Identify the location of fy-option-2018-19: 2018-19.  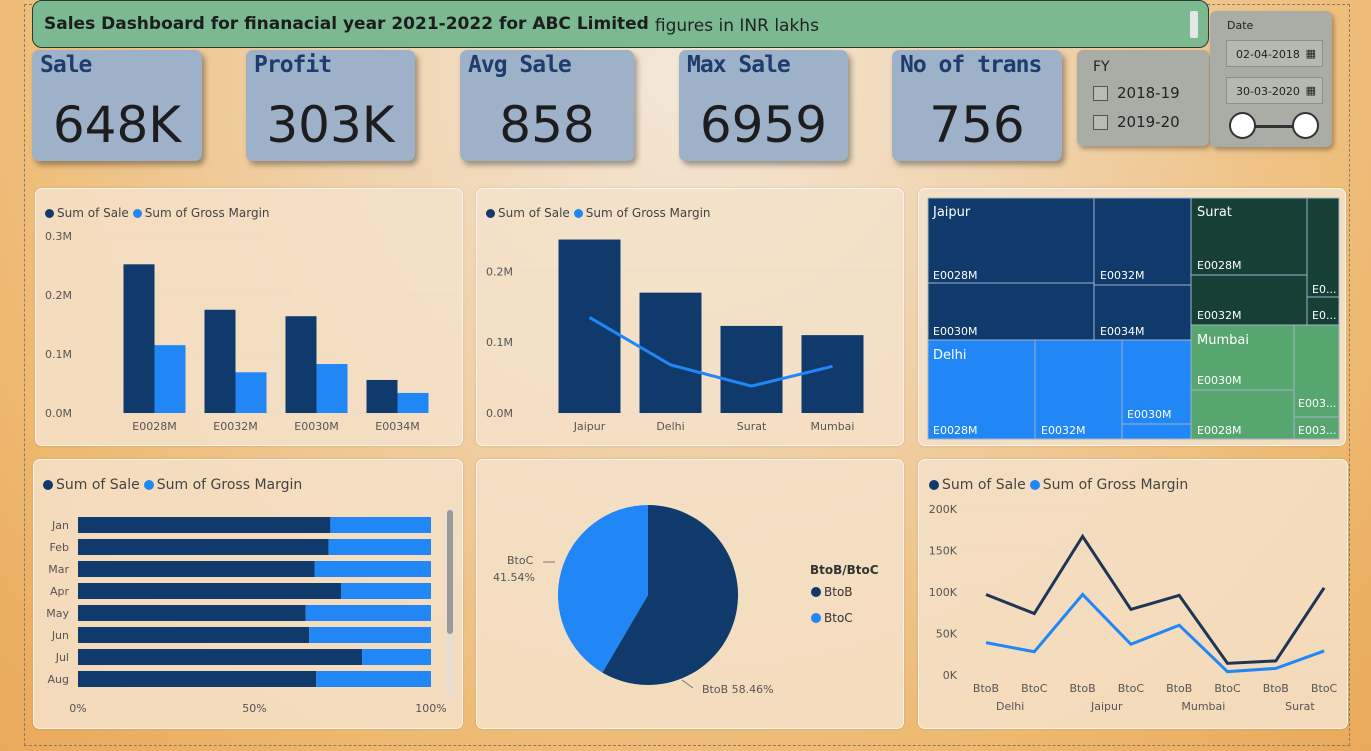
(1136, 93).